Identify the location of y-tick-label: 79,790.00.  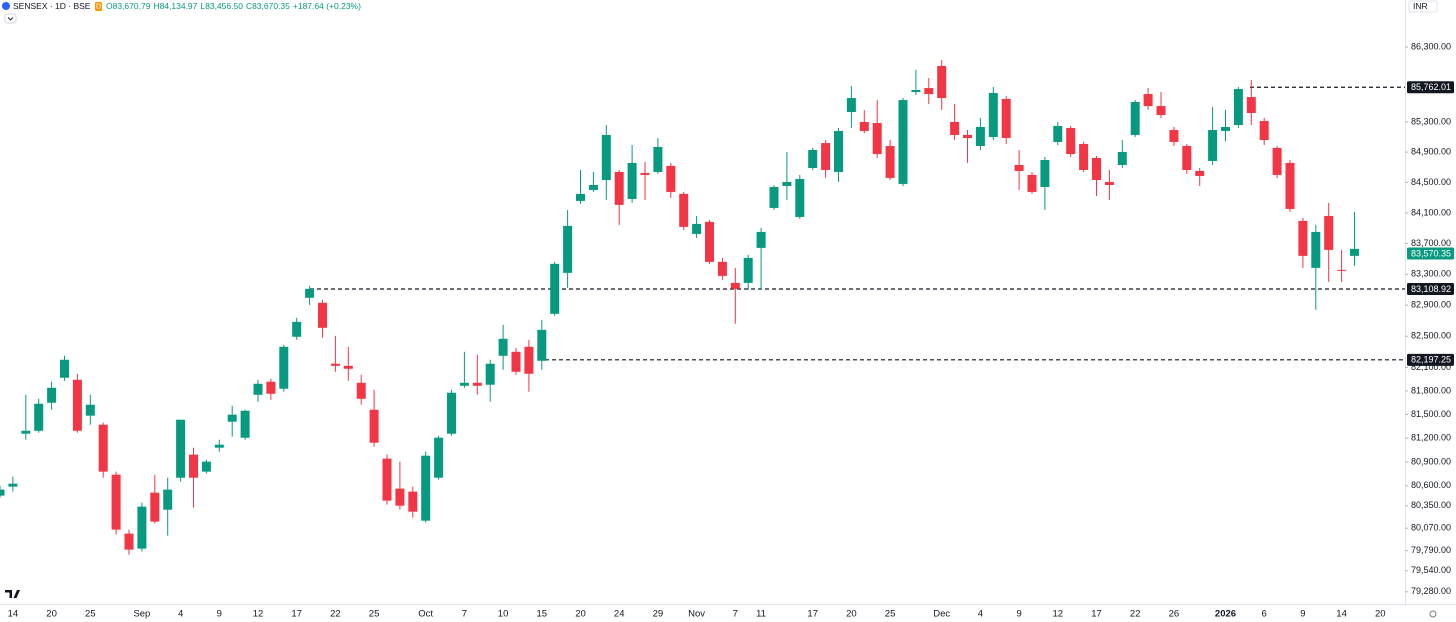
(1431, 550).